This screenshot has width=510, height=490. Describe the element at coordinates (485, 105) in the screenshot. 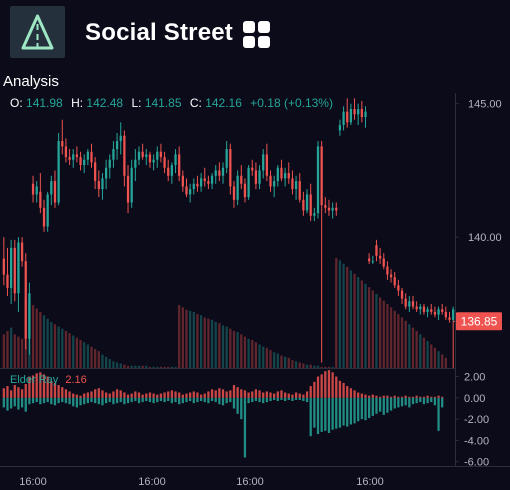

I see `price-tick-label: 145.00` at that location.